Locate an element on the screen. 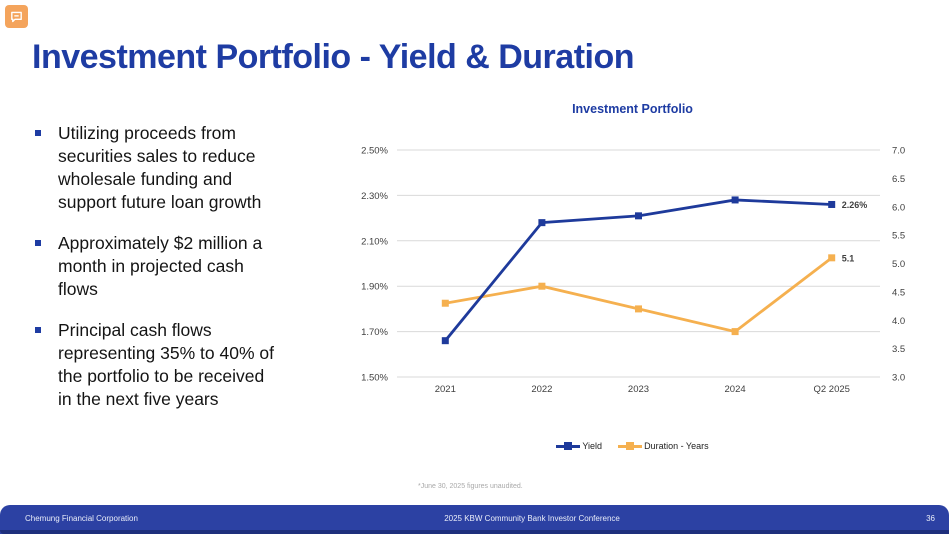  footer-accent-strip is located at coordinates (474, 532).